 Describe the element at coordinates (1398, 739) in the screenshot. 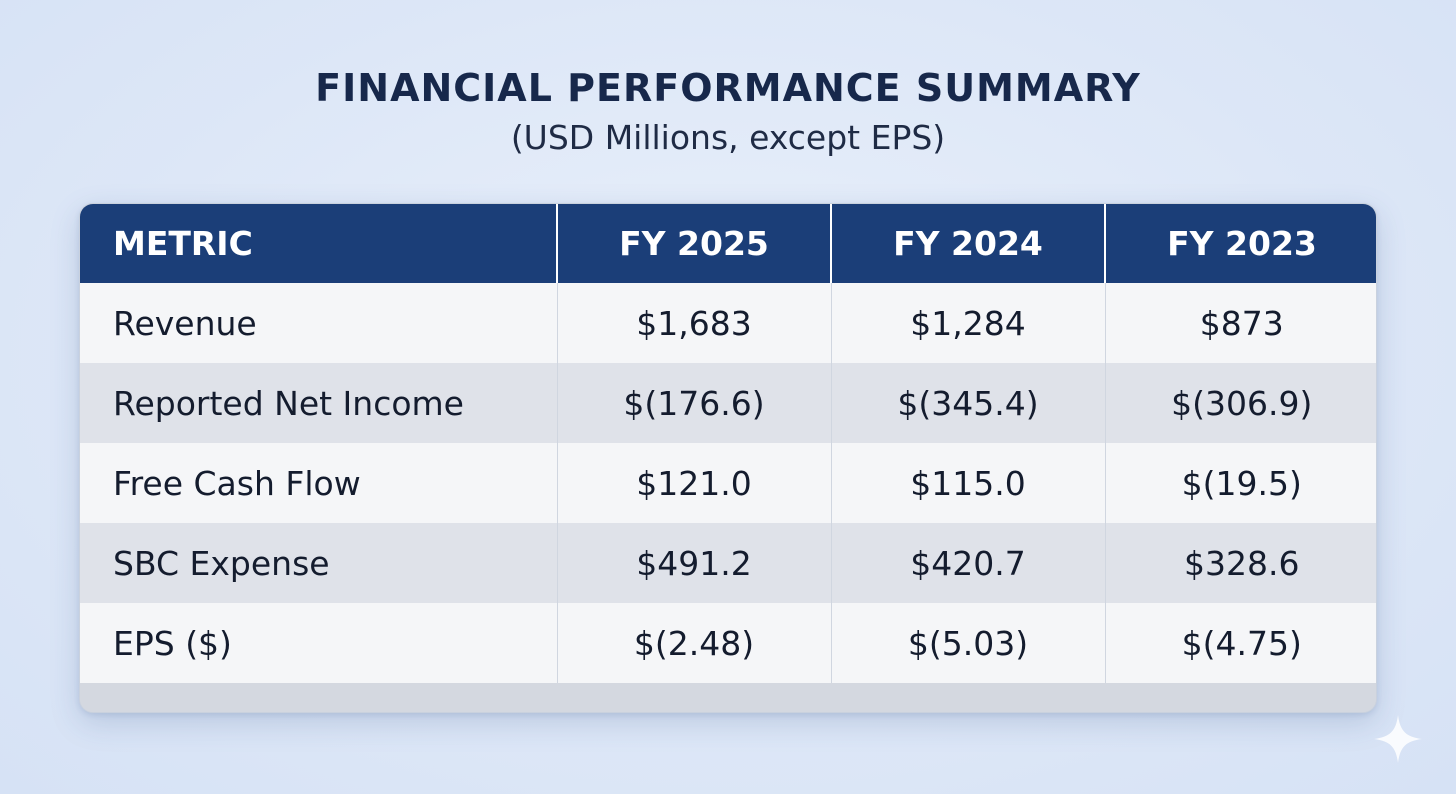

I see `sparkle-icon` at that location.